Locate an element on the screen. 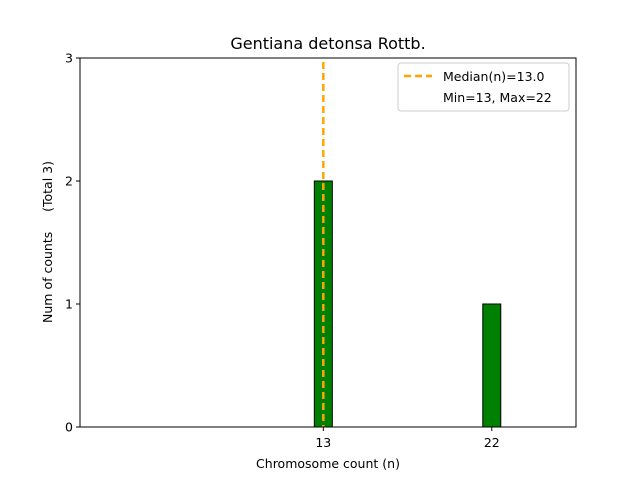 The width and height of the screenshot is (640, 480). y-axis-ticks: 0 1 2 3 is located at coordinates (72, 243).